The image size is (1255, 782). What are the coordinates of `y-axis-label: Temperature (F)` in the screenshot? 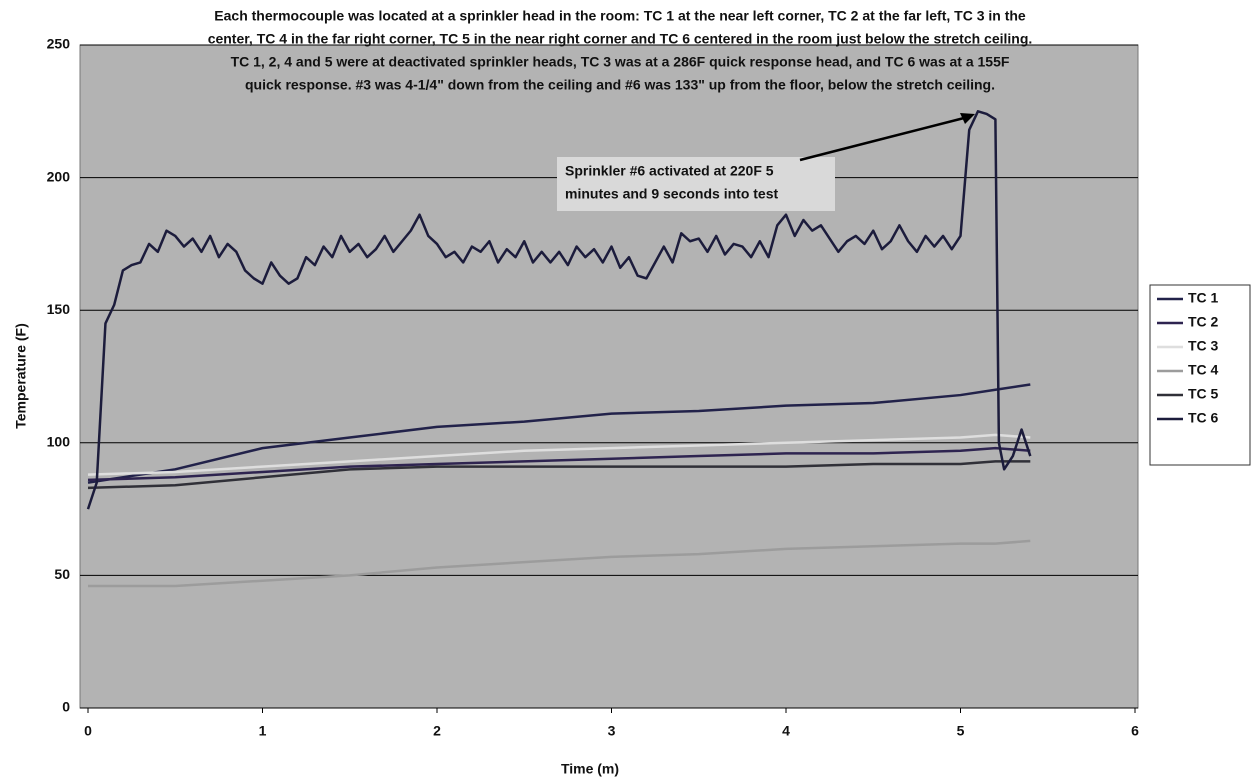 It's located at (21, 376).